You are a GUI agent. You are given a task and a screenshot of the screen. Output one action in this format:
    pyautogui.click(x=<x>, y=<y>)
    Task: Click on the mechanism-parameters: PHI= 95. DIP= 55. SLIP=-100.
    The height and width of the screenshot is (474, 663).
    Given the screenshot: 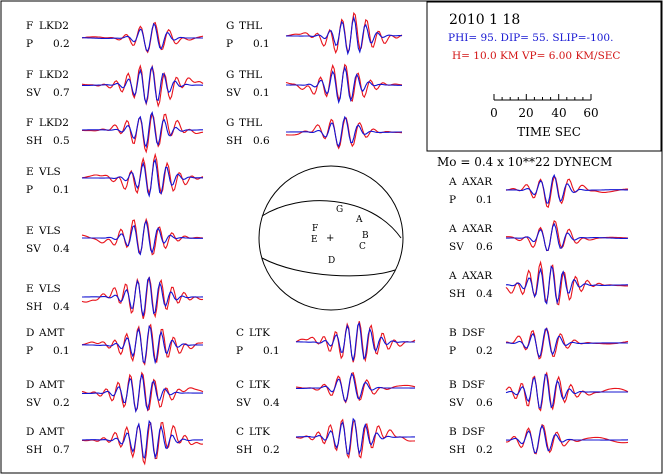 What is the action you would take?
    pyautogui.click(x=530, y=38)
    